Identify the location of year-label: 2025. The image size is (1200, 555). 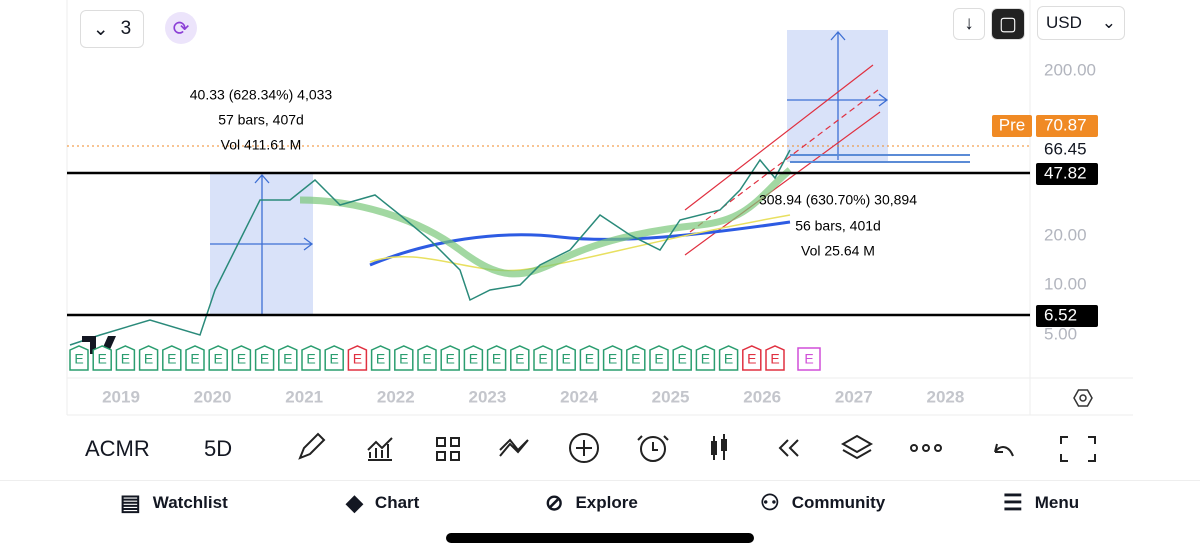
(671, 396).